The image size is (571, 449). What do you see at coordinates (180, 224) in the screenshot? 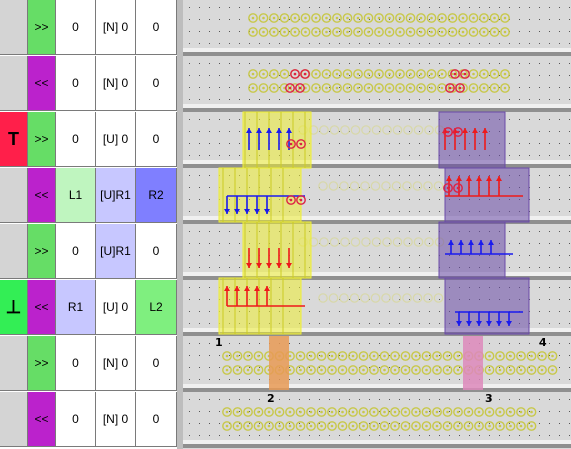
I see `panel-separator` at bounding box center [180, 224].